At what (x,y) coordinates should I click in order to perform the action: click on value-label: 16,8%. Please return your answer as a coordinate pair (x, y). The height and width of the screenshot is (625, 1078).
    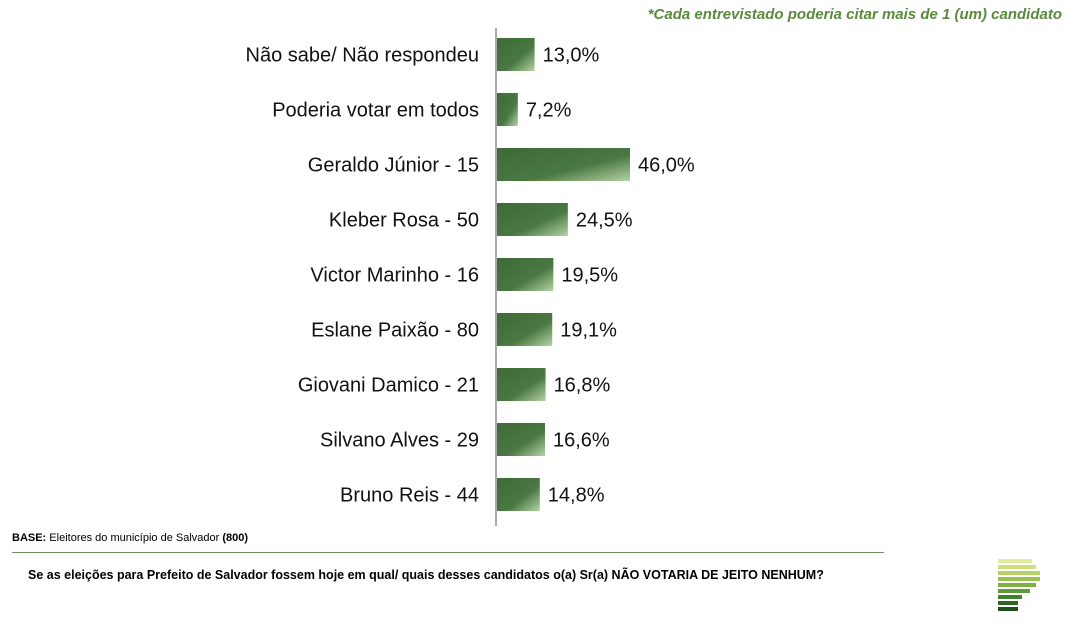
    Looking at the image, I should click on (582, 386).